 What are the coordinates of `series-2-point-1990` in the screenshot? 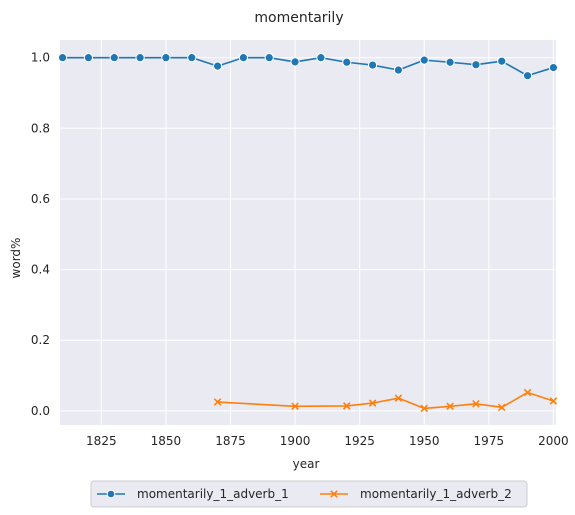 It's located at (527, 392).